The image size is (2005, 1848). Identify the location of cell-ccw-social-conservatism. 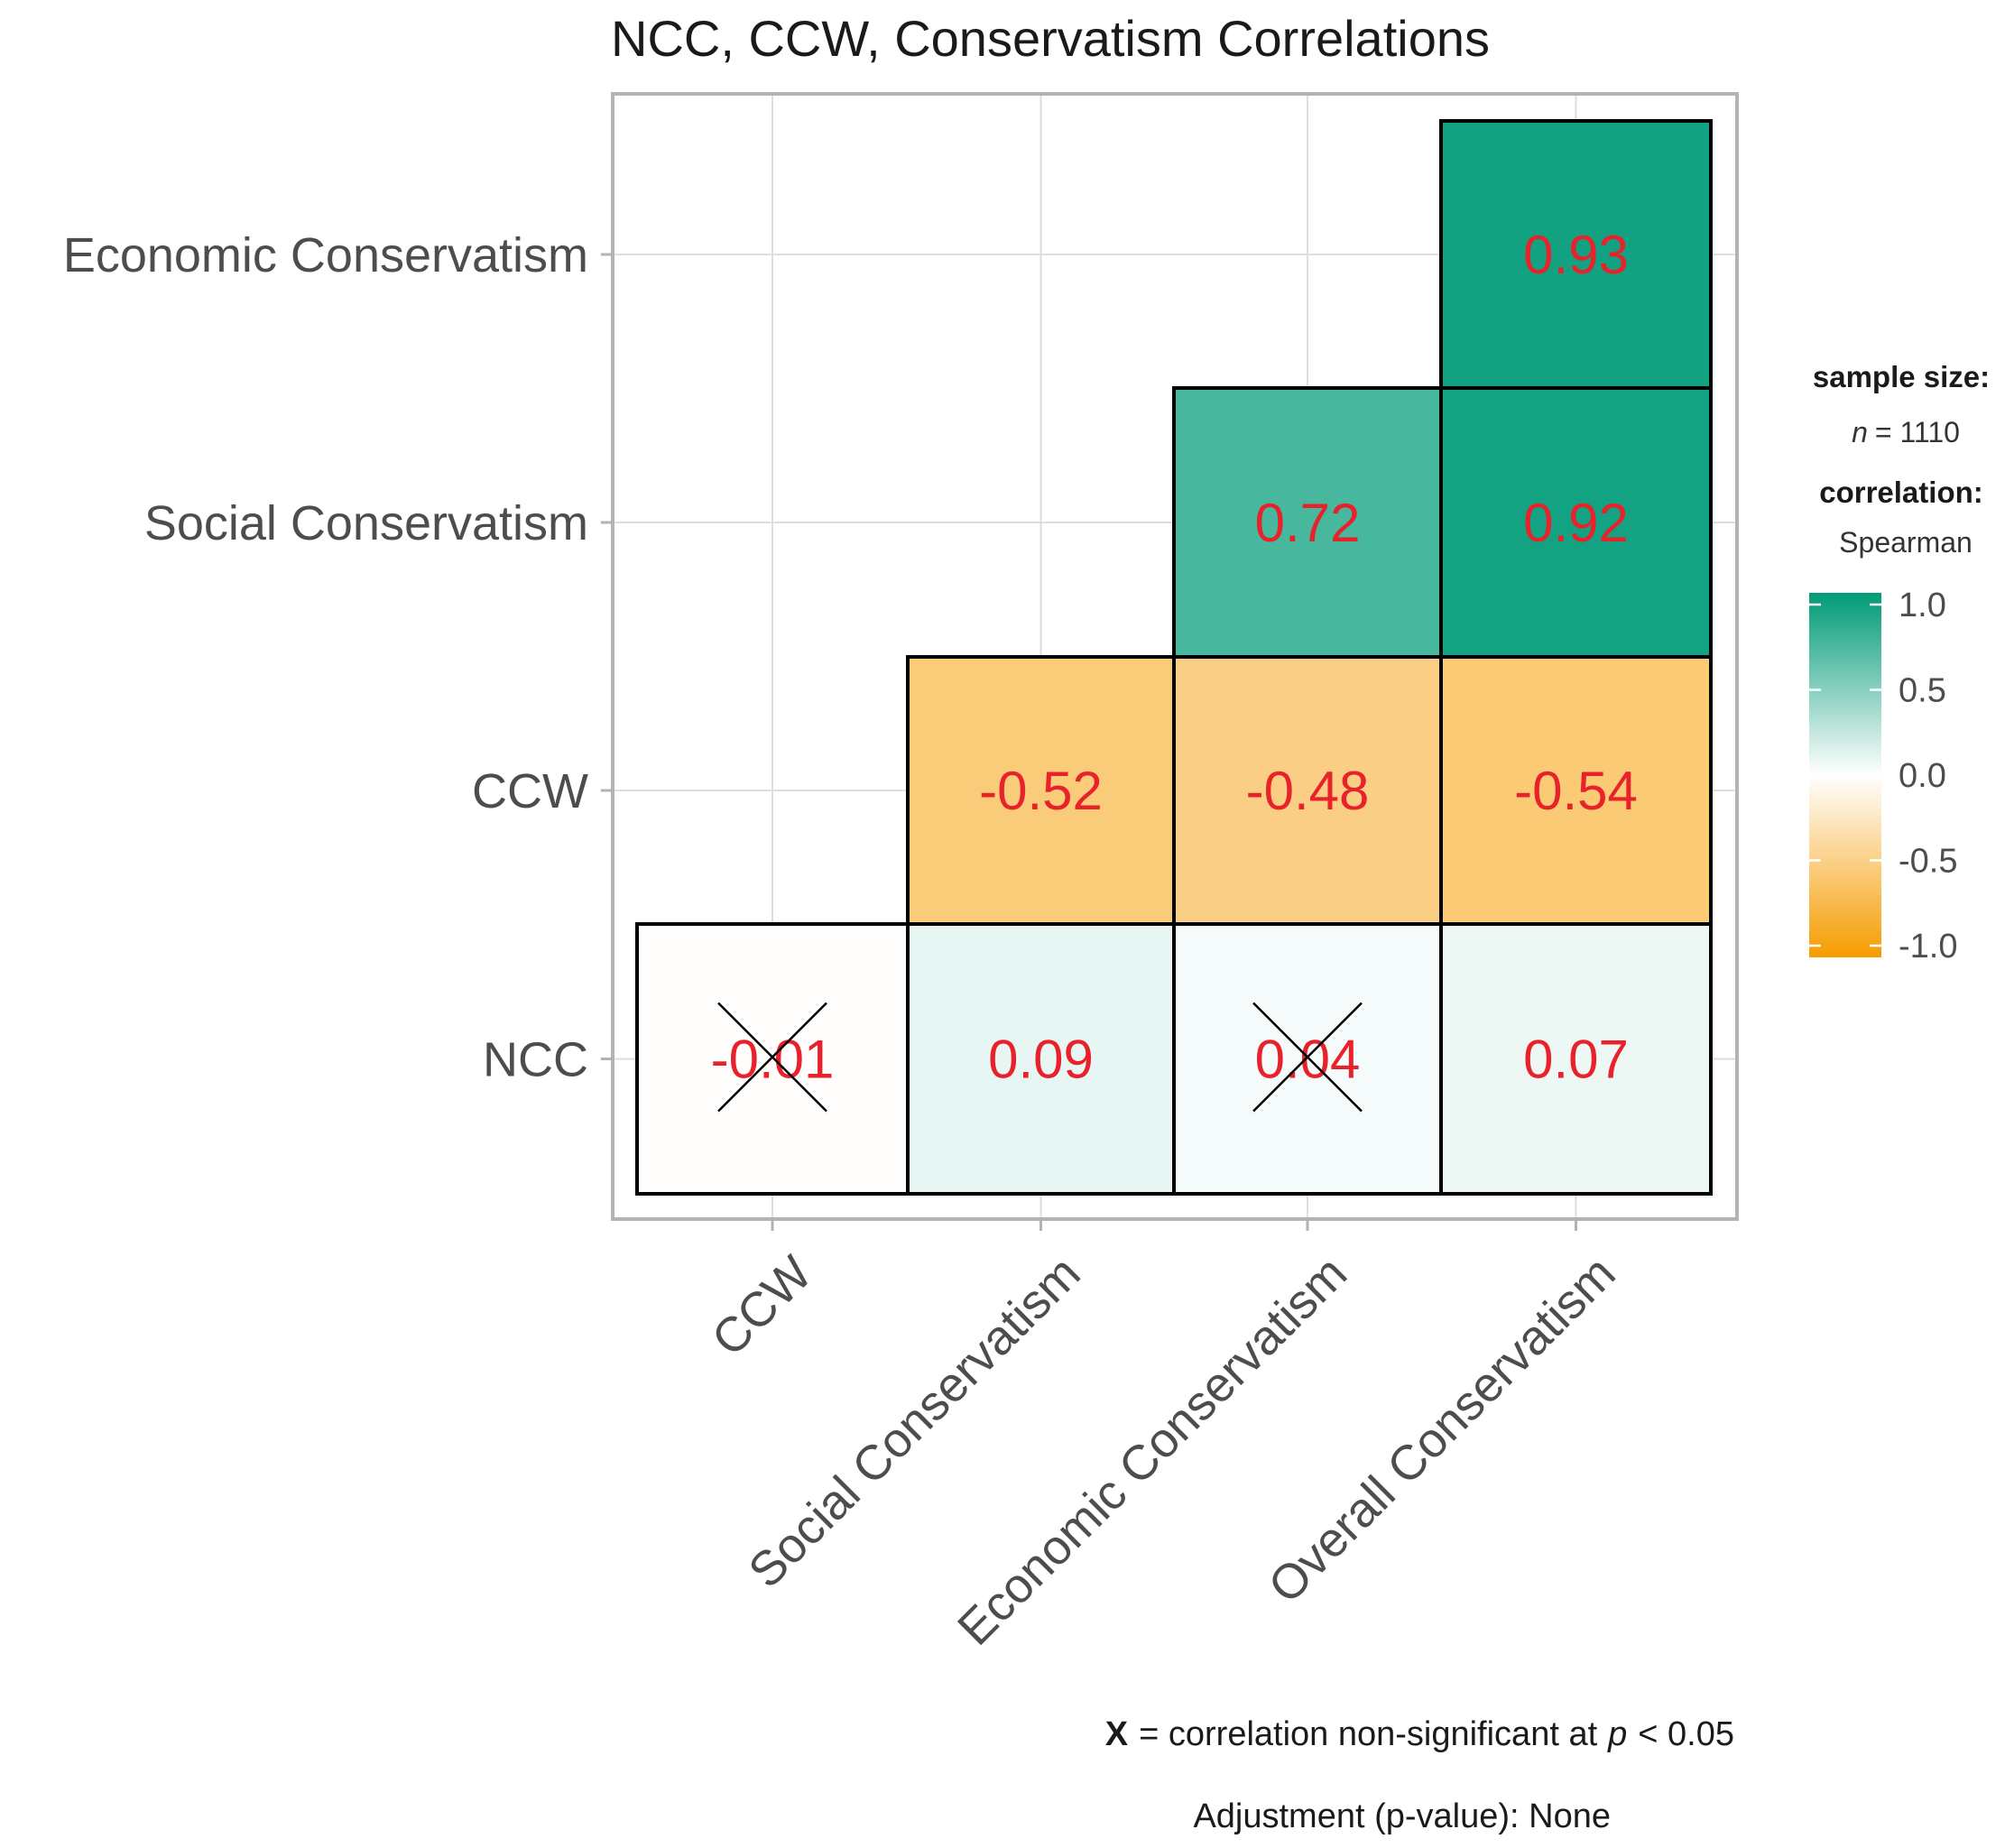
(1041, 790).